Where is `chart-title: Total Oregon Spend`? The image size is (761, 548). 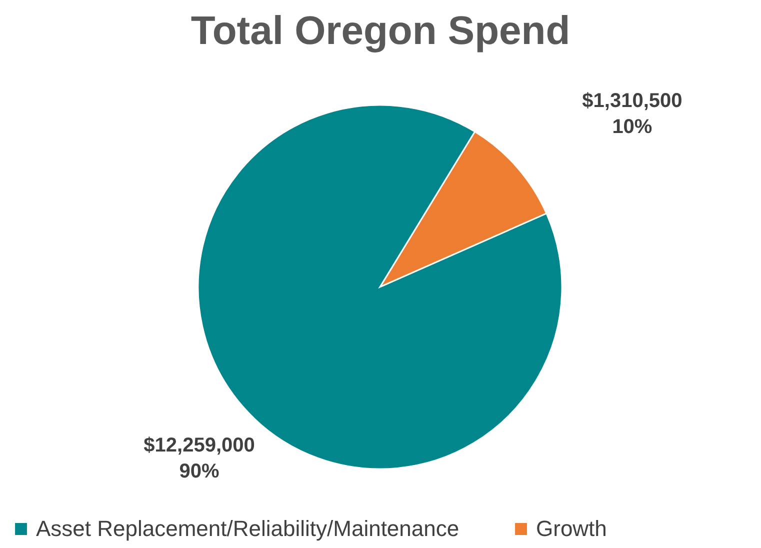
chart-title: Total Oregon Spend is located at coordinates (380, 31).